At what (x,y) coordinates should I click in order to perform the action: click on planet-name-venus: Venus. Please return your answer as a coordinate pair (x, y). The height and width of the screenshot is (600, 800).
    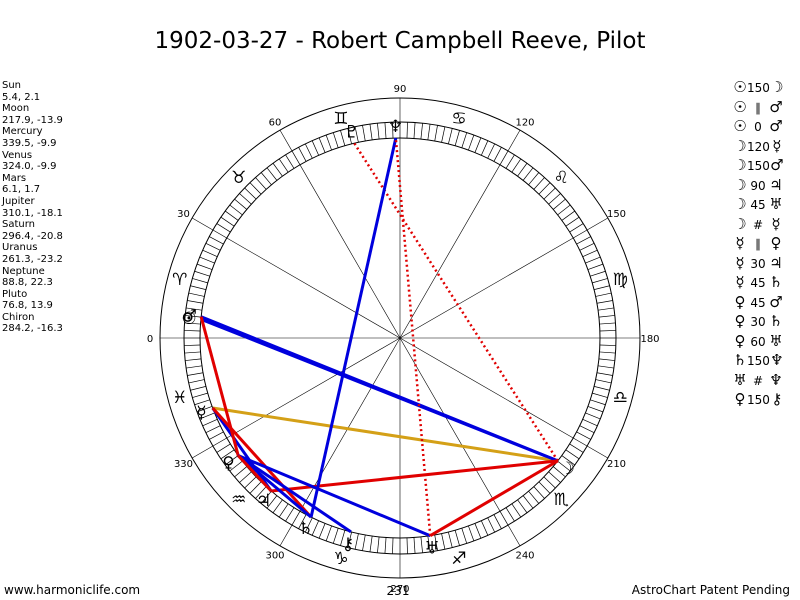
    Looking at the image, I should click on (17, 155).